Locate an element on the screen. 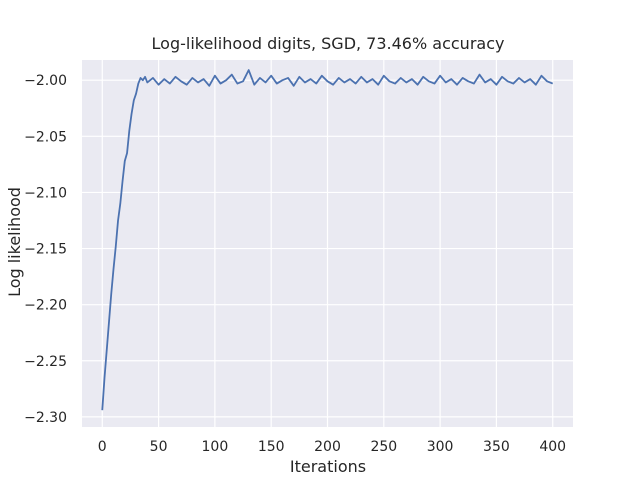 This screenshot has width=640, height=480. y-tick-label: −2.20 is located at coordinates (45, 306).